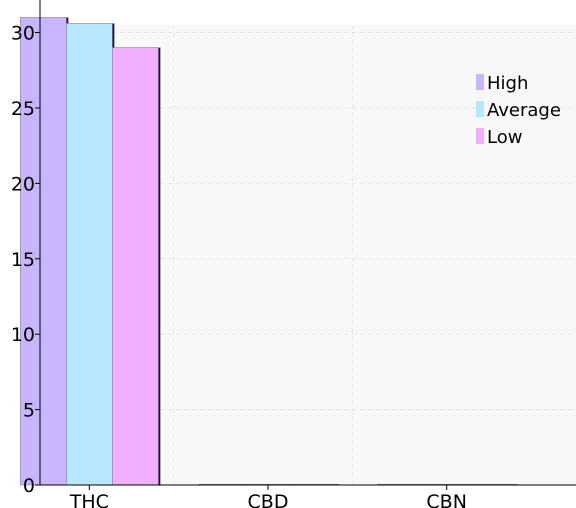 The image size is (576, 508). What do you see at coordinates (23, 109) in the screenshot?
I see `y-tick-label: 25` at bounding box center [23, 109].